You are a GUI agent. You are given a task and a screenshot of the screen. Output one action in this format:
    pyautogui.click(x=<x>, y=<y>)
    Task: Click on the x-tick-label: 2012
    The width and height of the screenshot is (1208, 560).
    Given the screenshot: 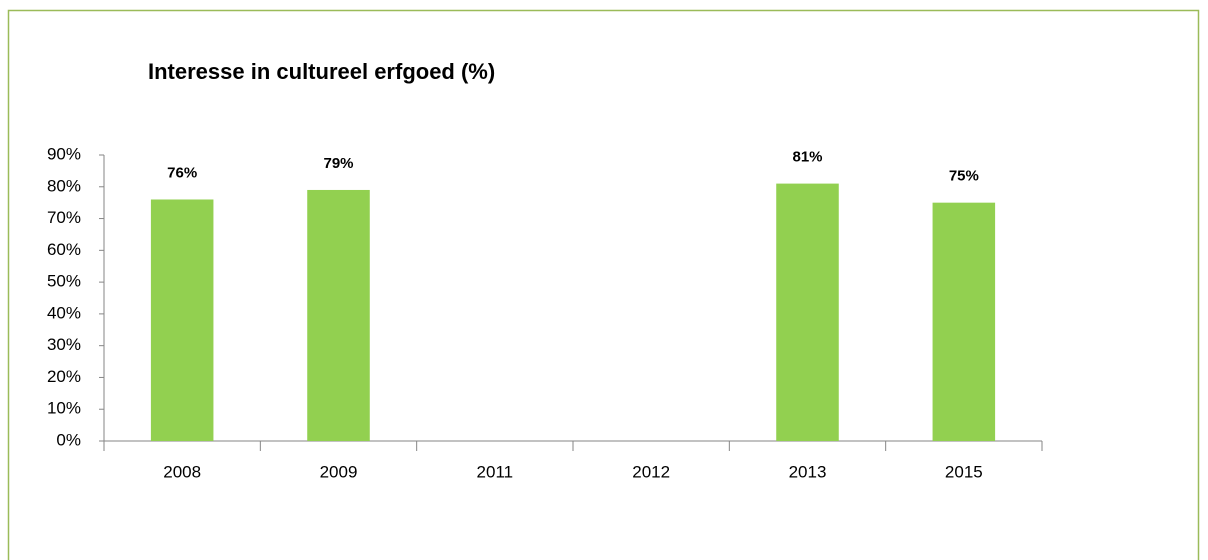 What is the action you would take?
    pyautogui.click(x=651, y=471)
    